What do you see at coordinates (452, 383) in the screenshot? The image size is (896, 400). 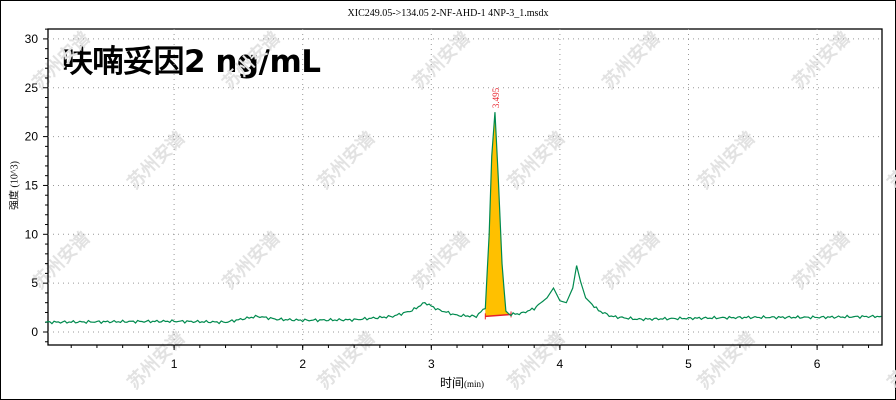 I see `x-axis-label-text: 时间` at bounding box center [452, 383].